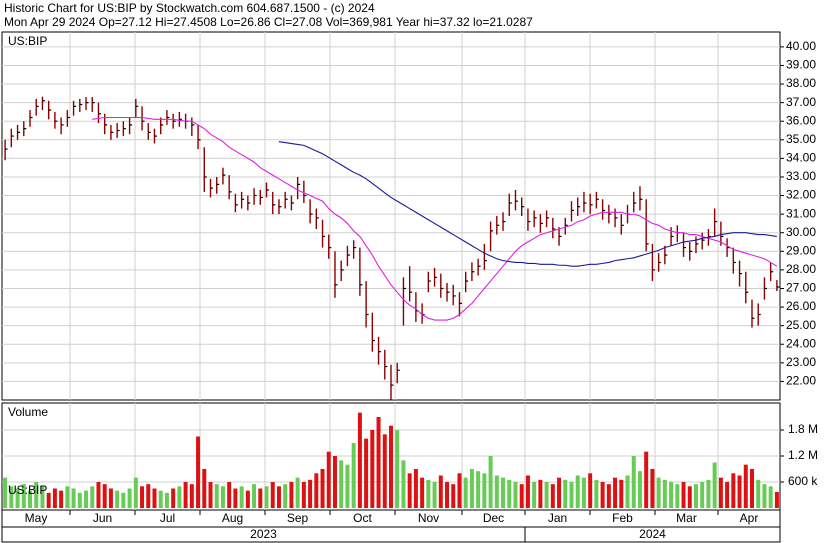 The width and height of the screenshot is (830, 543). I want to click on y-tick-label: 32.00, so click(801, 195).